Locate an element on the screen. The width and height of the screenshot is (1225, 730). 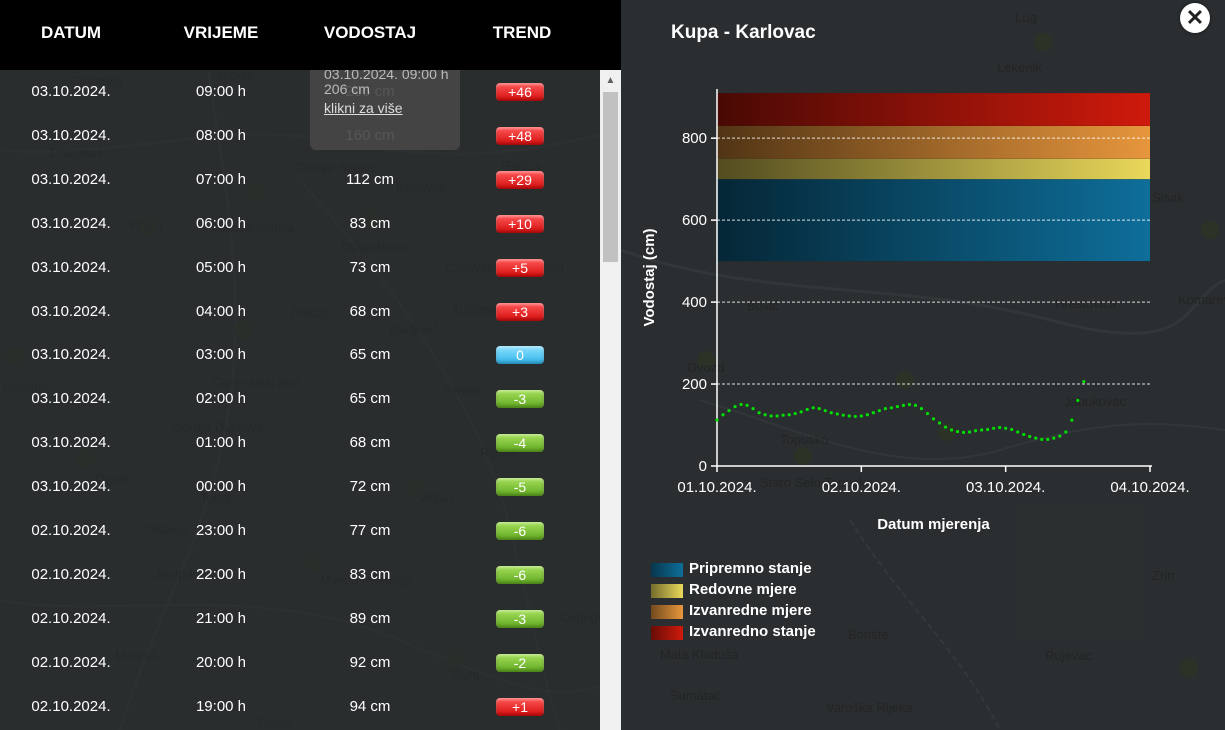
scrollbar-thumb is located at coordinates (610, 177).